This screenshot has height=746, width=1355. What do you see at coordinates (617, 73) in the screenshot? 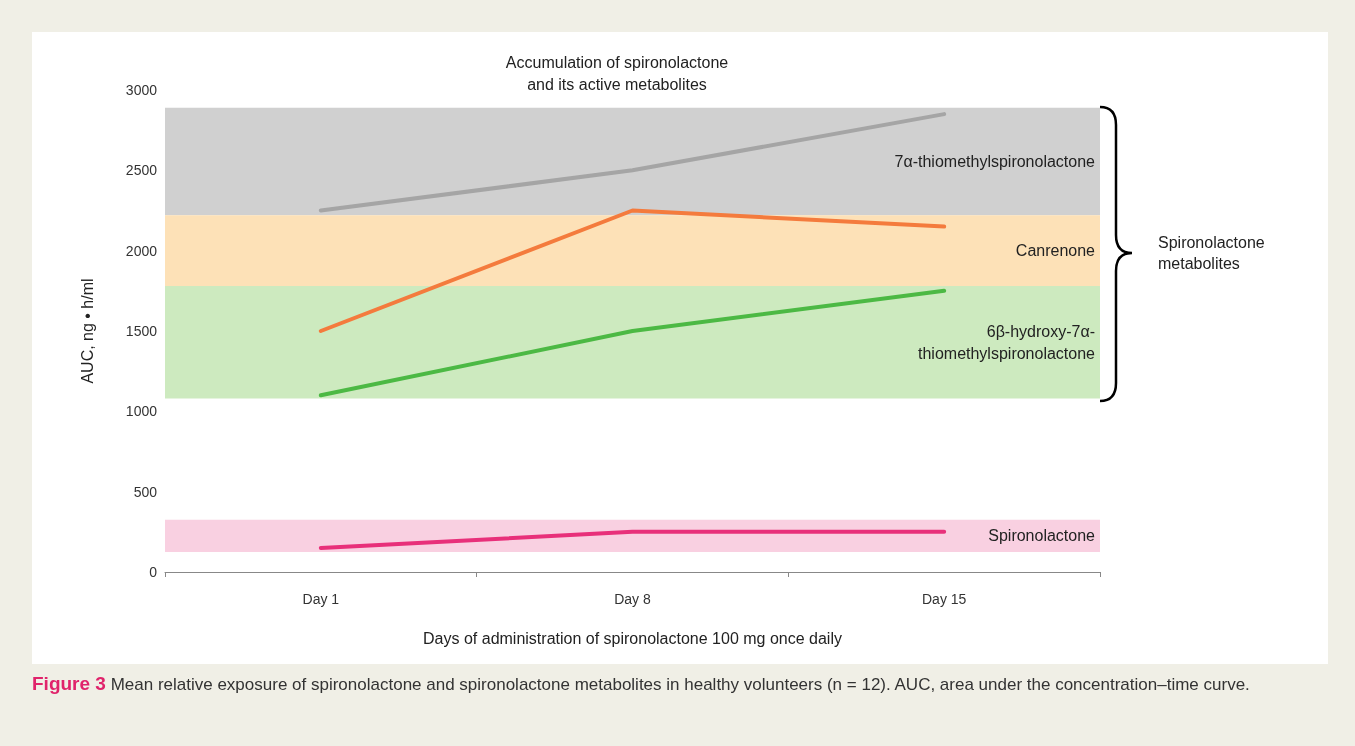
I see `chart-title: Accumulation of spironolactone and its active metabolites` at bounding box center [617, 73].